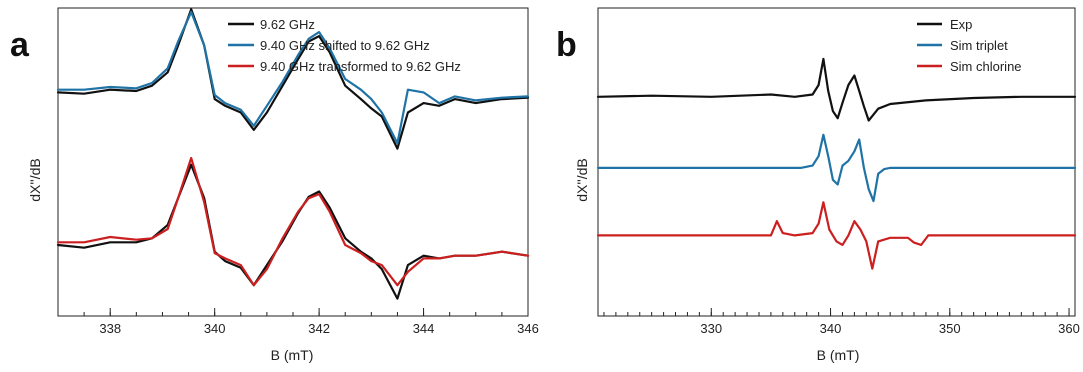 This screenshot has width=1083, height=372. What do you see at coordinates (424, 328) in the screenshot?
I see `x-tick-label: 344` at bounding box center [424, 328].